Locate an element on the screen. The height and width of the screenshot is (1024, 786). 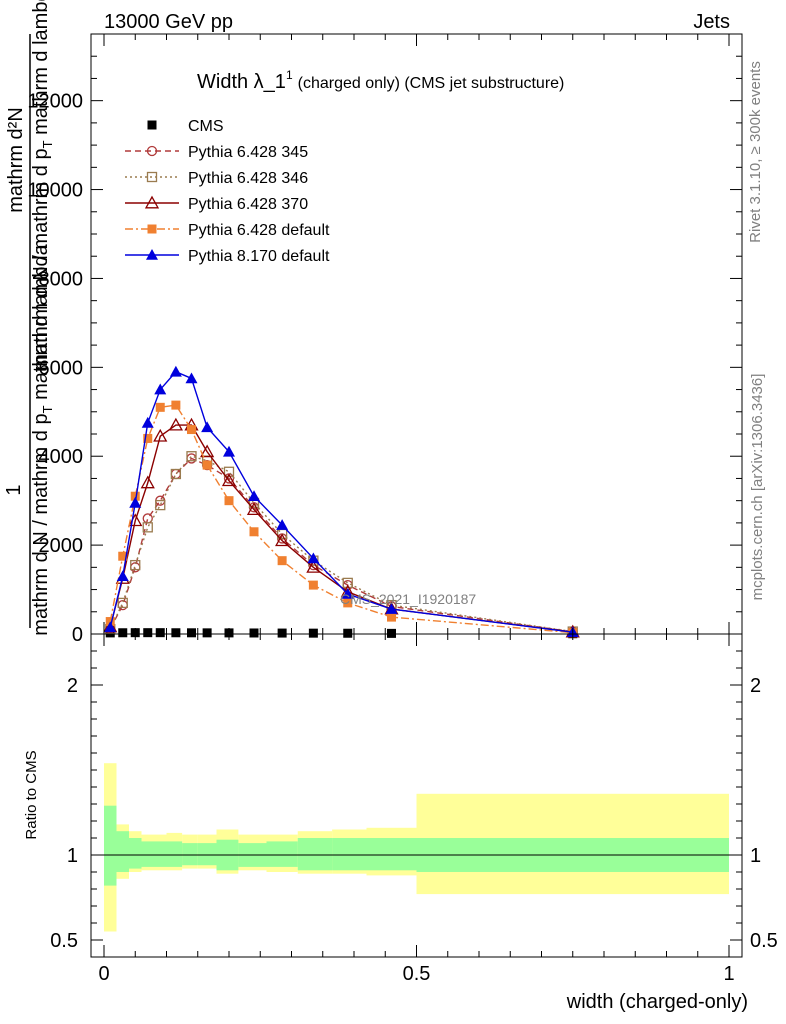
header-right: Jets is located at coordinates (711, 22).